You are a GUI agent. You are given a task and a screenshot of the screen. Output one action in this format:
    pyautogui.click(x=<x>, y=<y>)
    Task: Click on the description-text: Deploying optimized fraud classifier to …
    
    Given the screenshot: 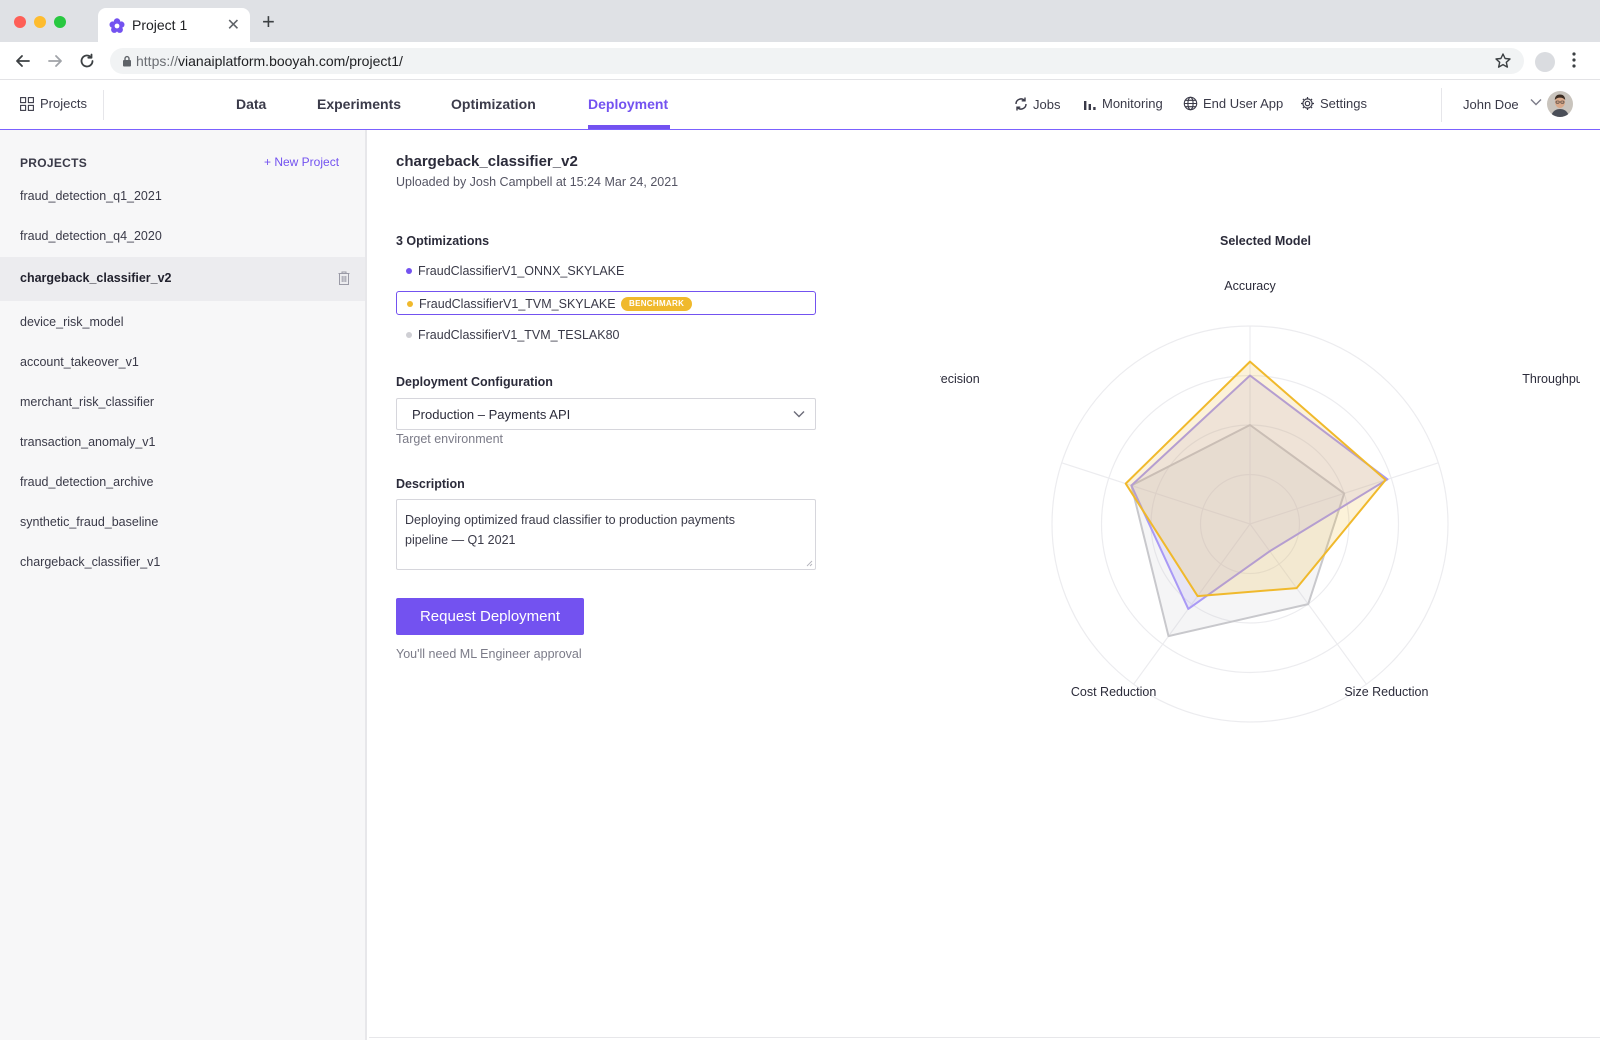 What is the action you would take?
    pyautogui.click(x=570, y=530)
    